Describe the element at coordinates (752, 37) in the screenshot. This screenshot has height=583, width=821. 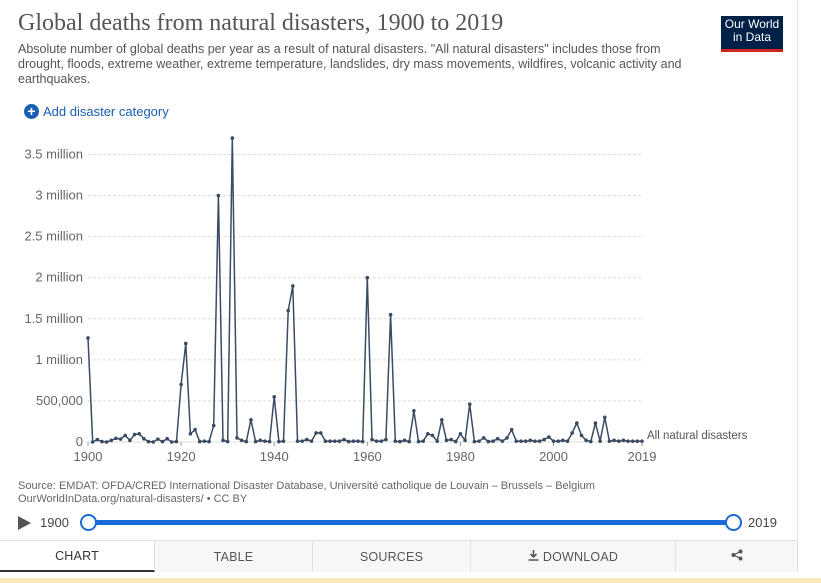
I see `logo-line-2: in Data` at that location.